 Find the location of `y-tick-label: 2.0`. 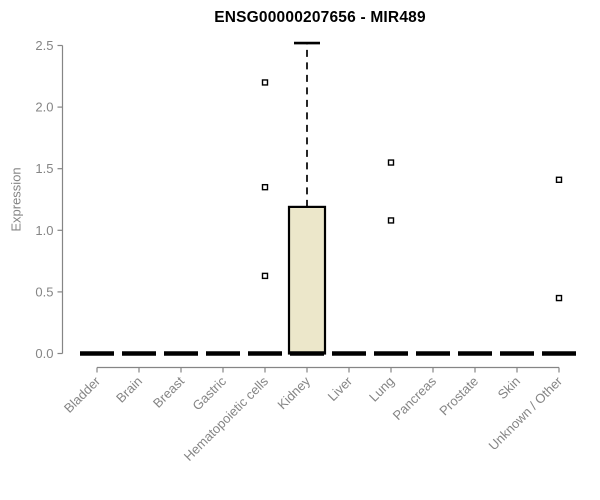

y-tick-label: 2.0 is located at coordinates (44, 107).